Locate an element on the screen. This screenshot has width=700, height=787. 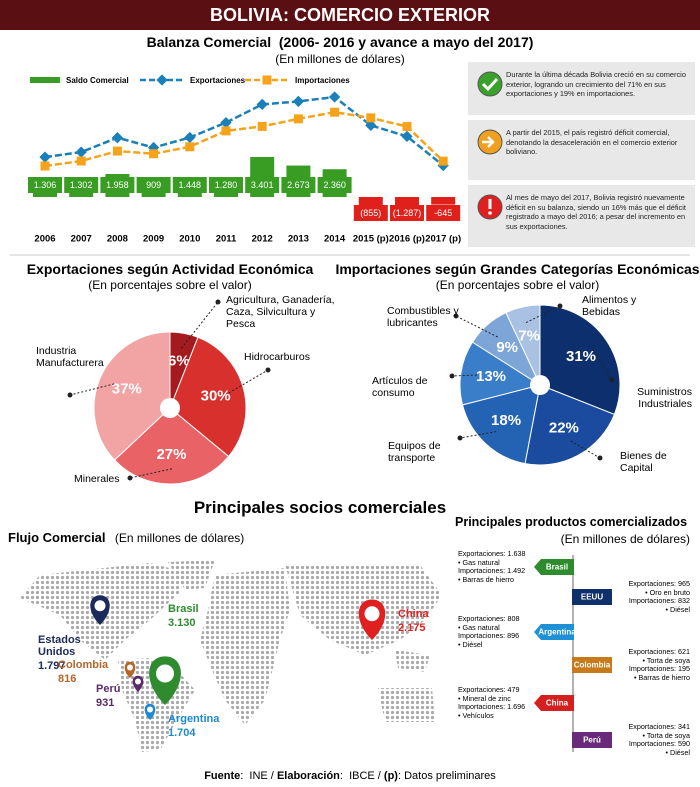
partner-value: 3.130 is located at coordinates (182, 623).